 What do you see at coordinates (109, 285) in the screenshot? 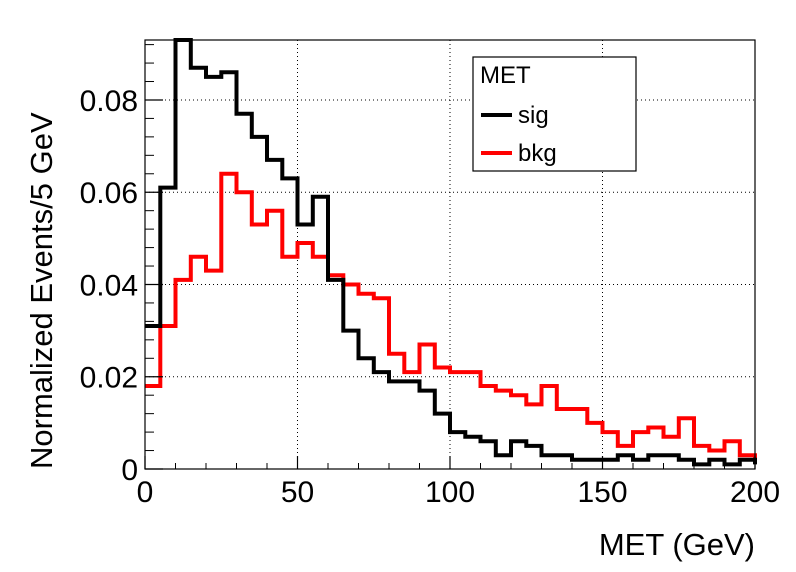
I see `y-tick-label: 0.04` at bounding box center [109, 285].